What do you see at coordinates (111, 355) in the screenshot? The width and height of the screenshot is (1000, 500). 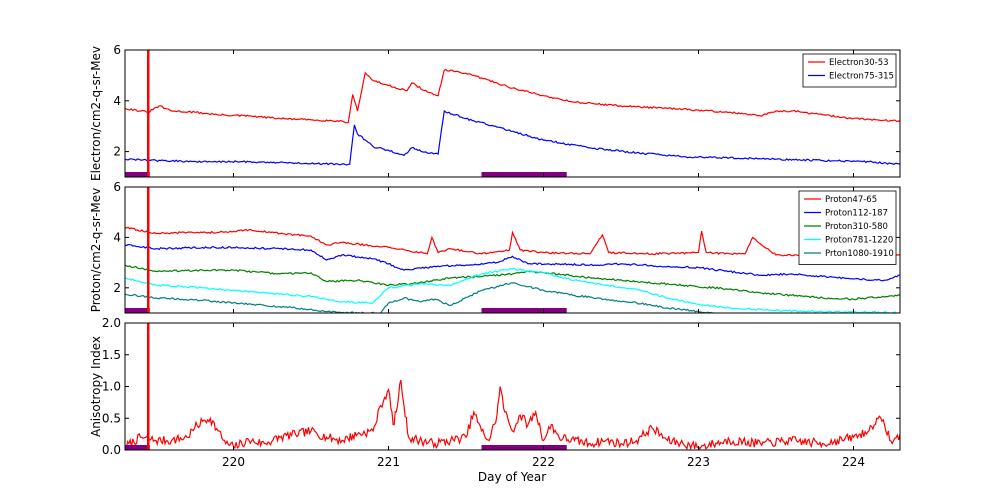 I see `y-tick-label: 1.5` at bounding box center [111, 355].